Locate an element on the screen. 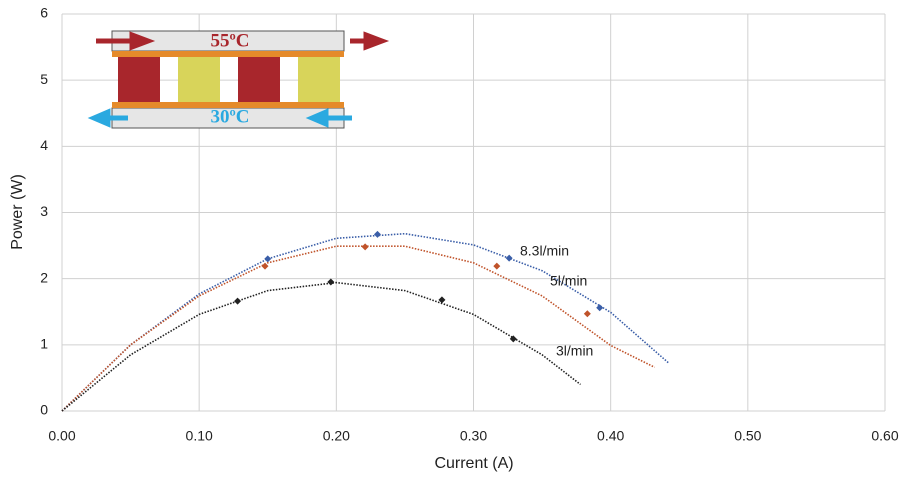 The width and height of the screenshot is (905, 480). x-tick-label: 0.60 is located at coordinates (884, 436).